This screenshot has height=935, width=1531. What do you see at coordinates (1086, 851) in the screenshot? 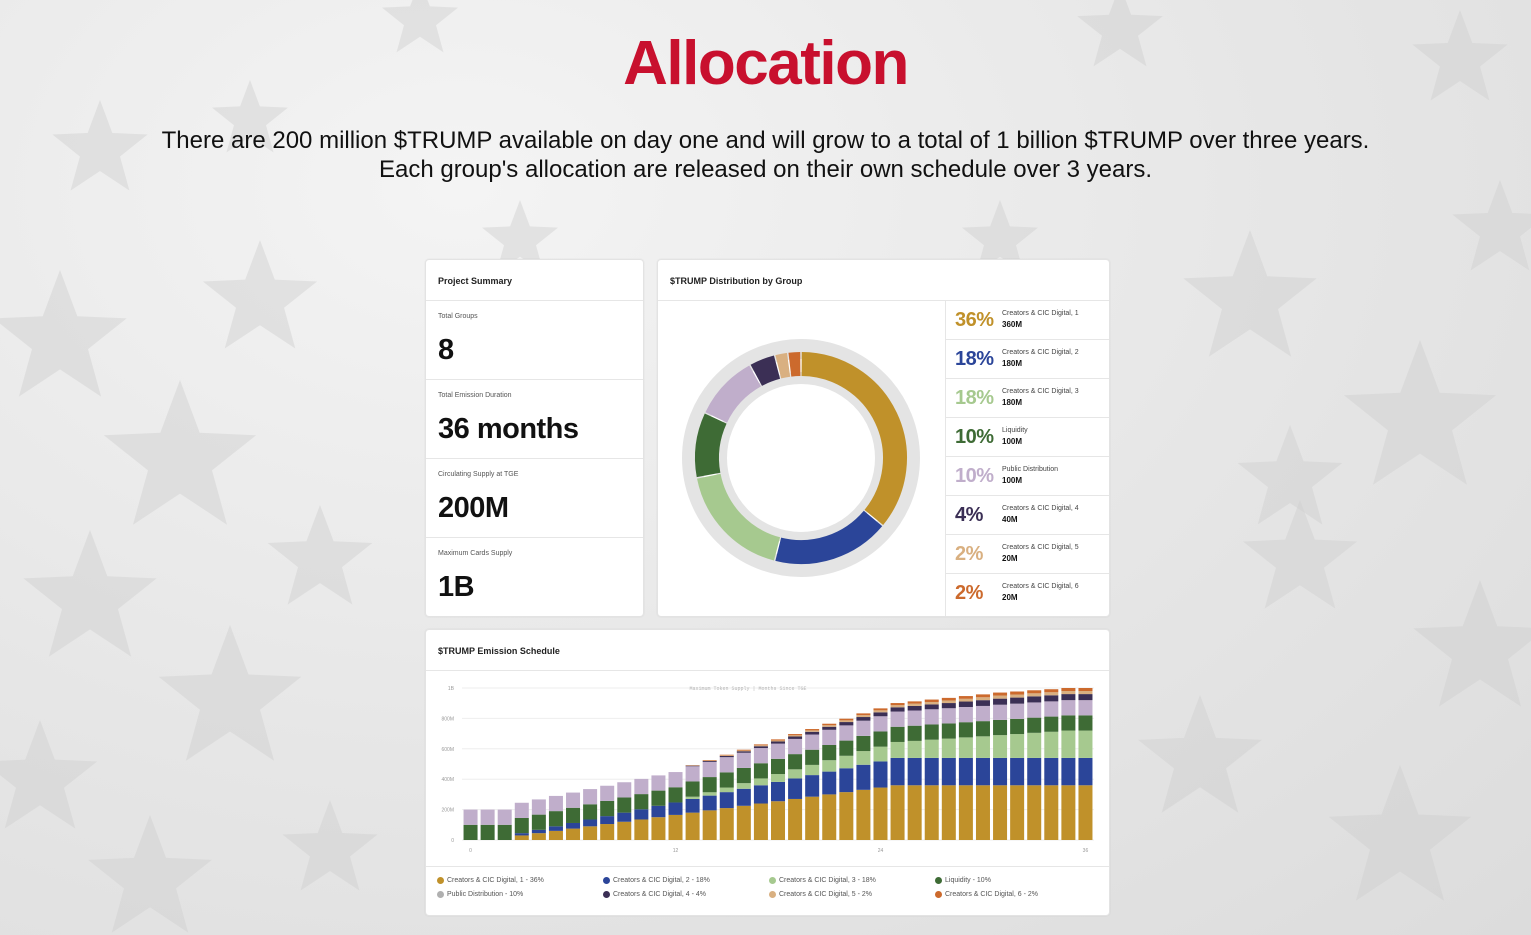
I see `x-tick-label: 36` at bounding box center [1086, 851].